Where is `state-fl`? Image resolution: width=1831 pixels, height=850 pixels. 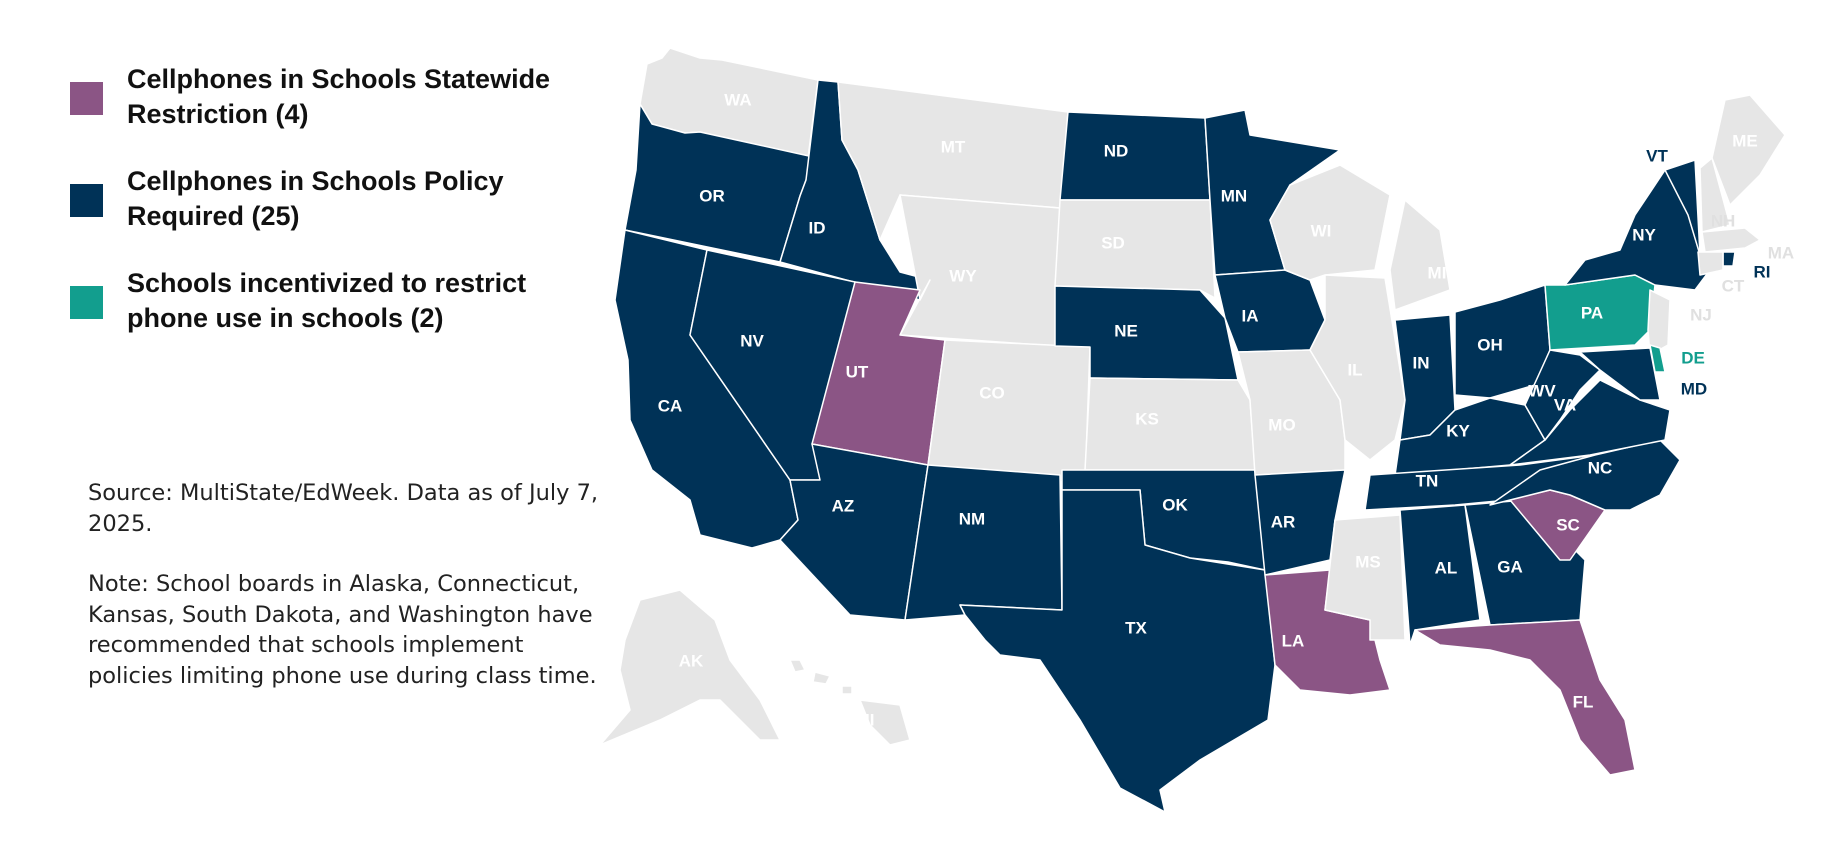 state-fl is located at coordinates (1525, 697).